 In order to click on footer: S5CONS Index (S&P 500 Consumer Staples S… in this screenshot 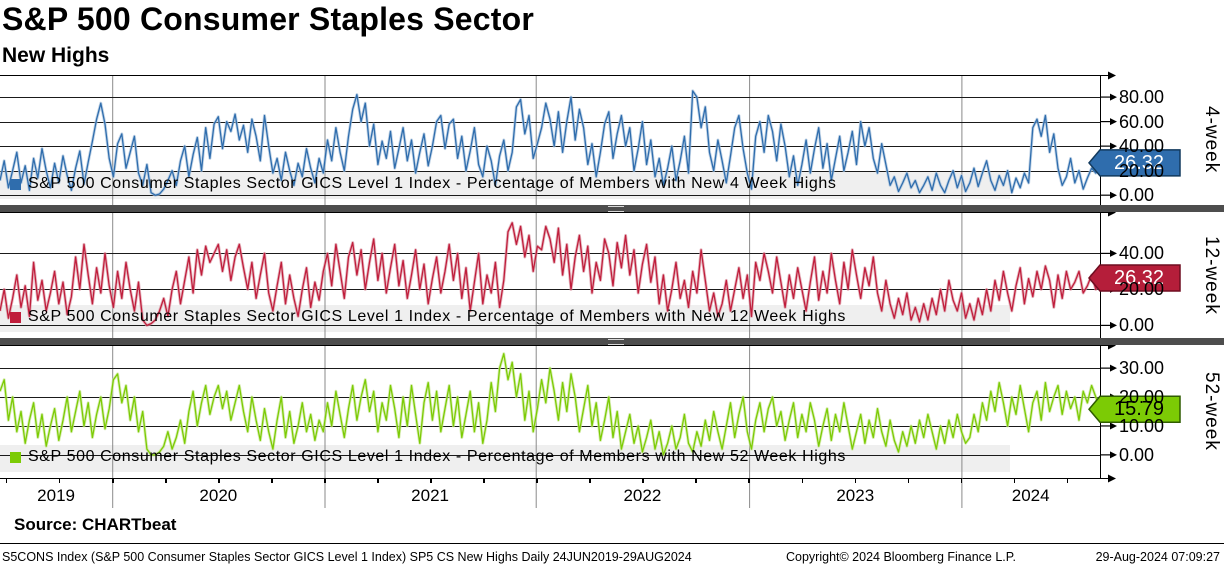, I will do `click(612, 554)`.